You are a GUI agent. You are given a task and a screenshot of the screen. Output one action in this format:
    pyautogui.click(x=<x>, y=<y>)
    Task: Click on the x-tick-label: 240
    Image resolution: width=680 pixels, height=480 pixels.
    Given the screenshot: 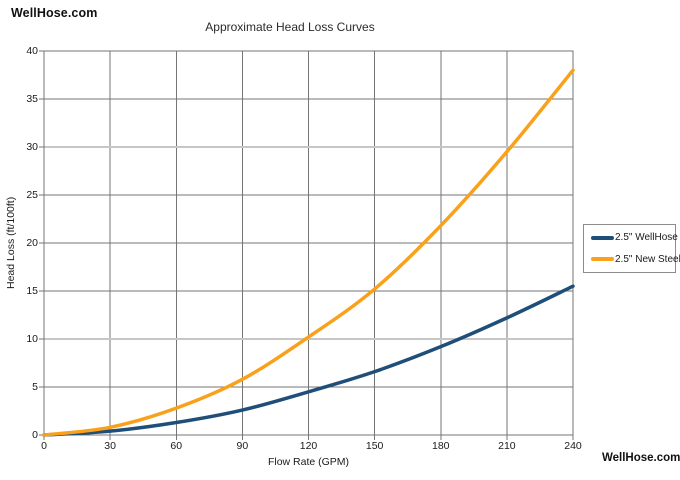 What is the action you would take?
    pyautogui.click(x=573, y=446)
    